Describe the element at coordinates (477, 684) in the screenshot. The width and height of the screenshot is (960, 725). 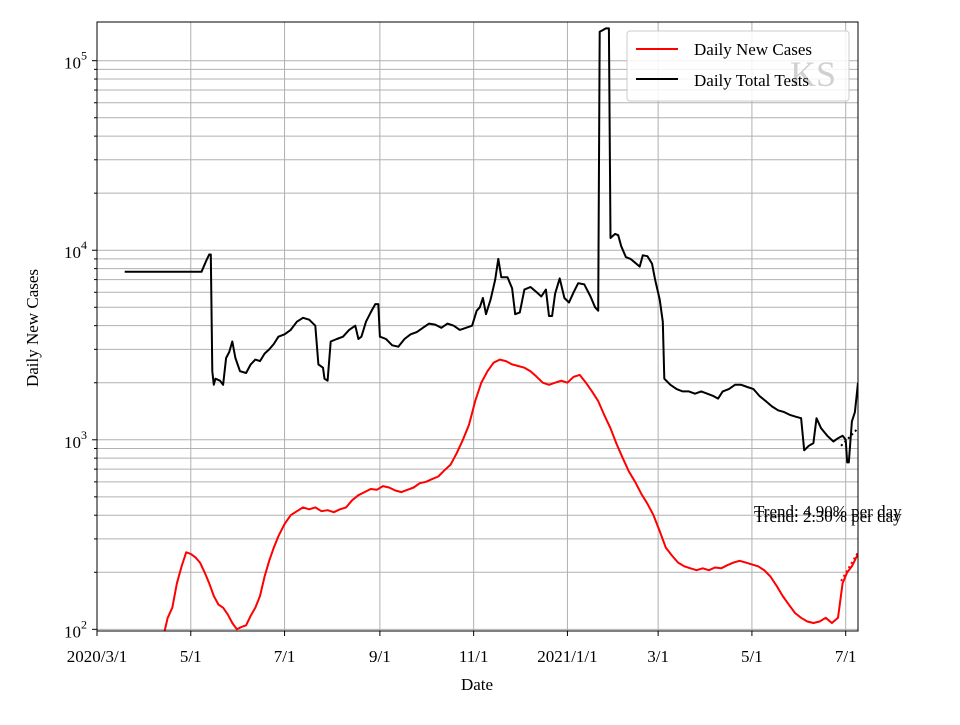
I see `x-axis-label: Date` at that location.